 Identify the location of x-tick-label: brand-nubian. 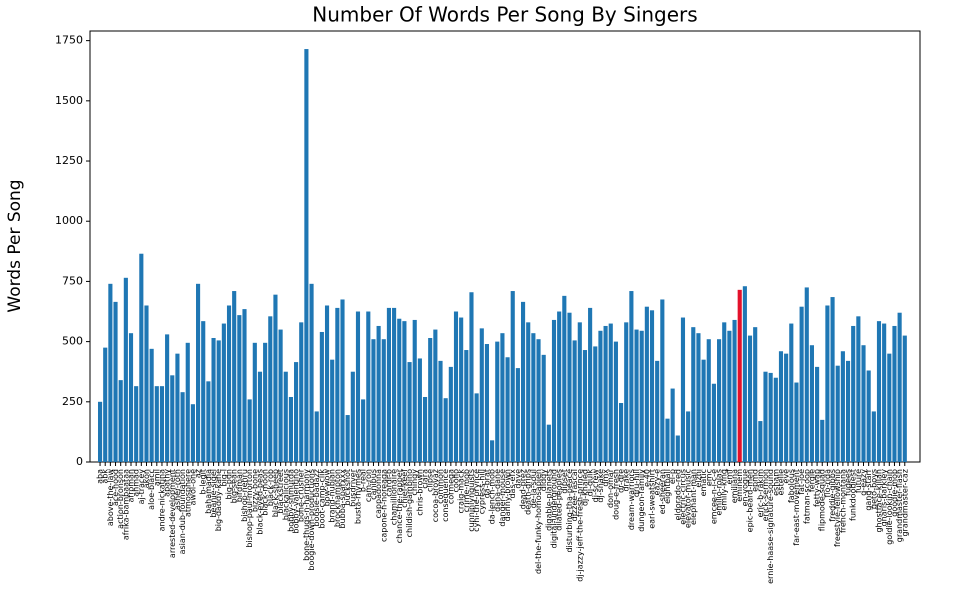
(332, 496).